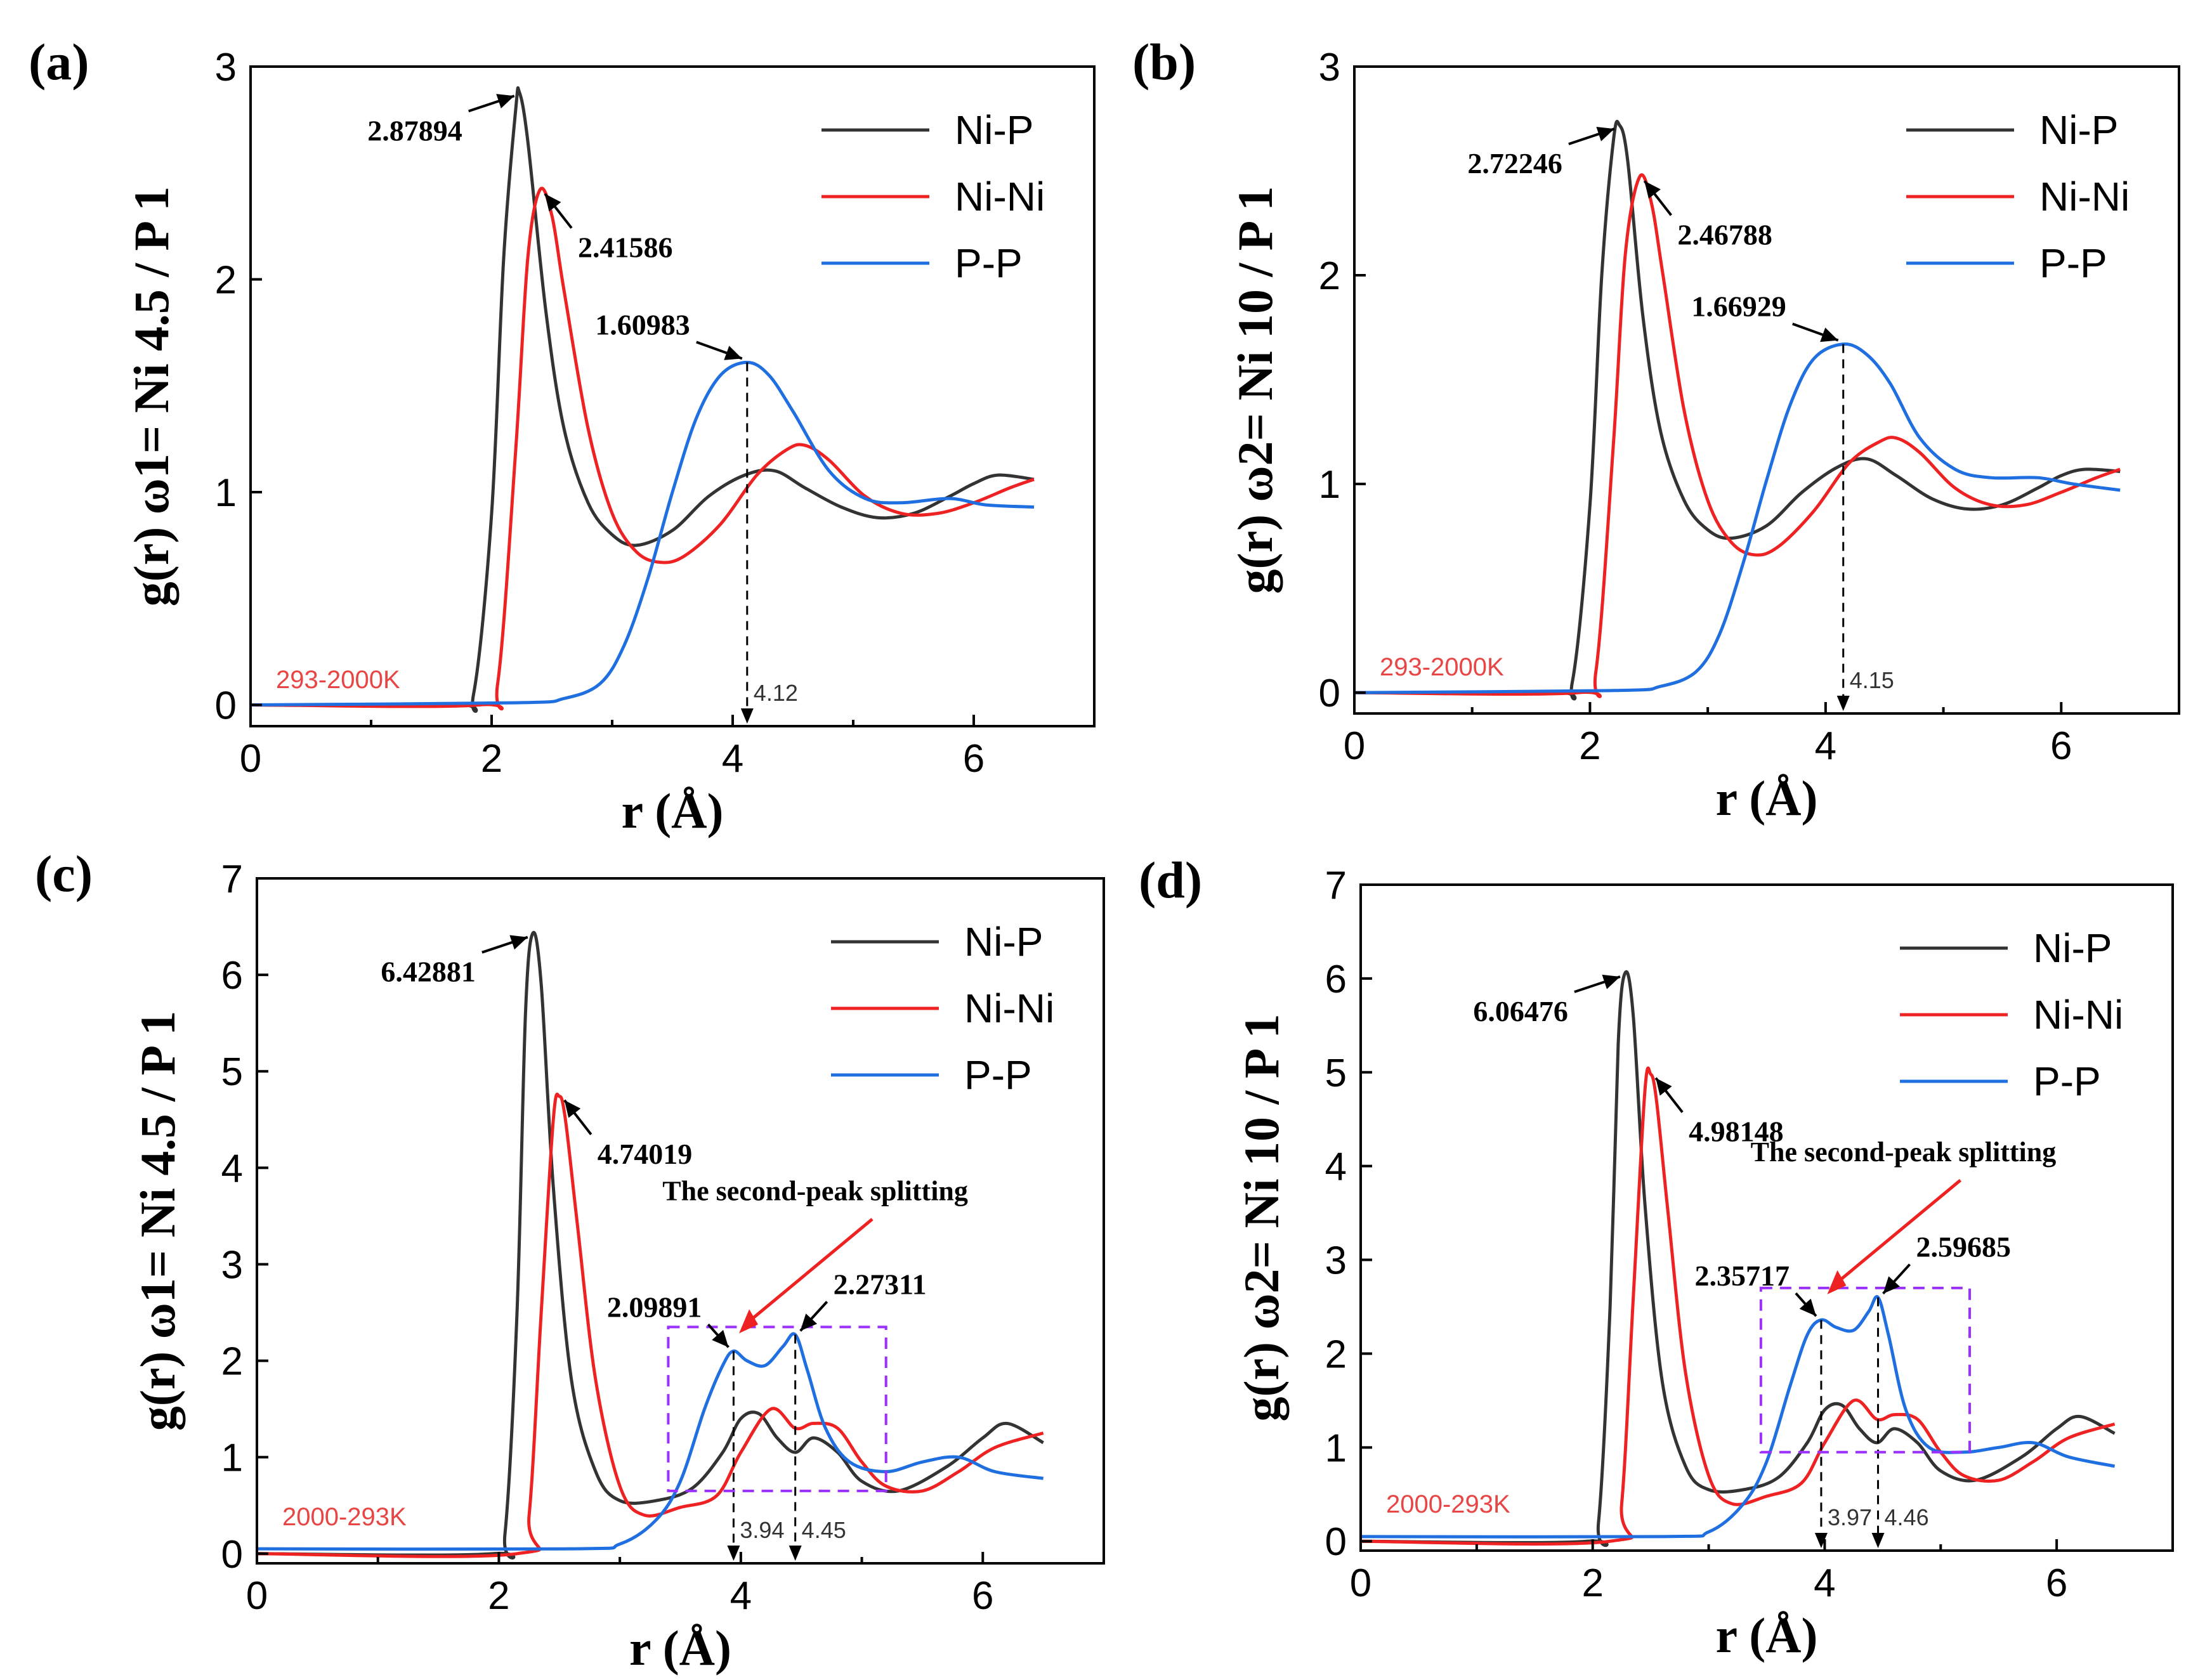  Describe the element at coordinates (232, 1168) in the screenshot. I see `y-tick-label: 4` at that location.